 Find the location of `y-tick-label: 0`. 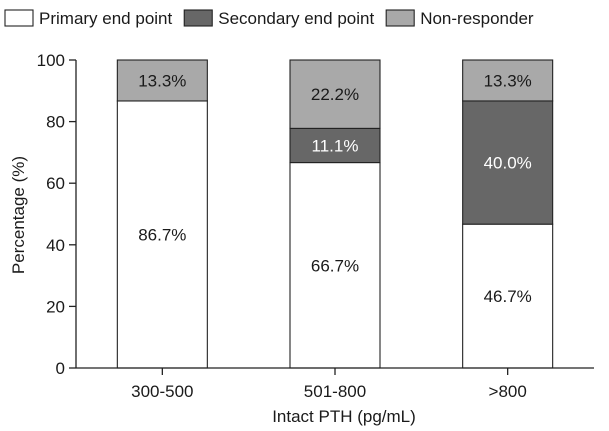

y-tick-label: 0 is located at coordinates (60, 368).